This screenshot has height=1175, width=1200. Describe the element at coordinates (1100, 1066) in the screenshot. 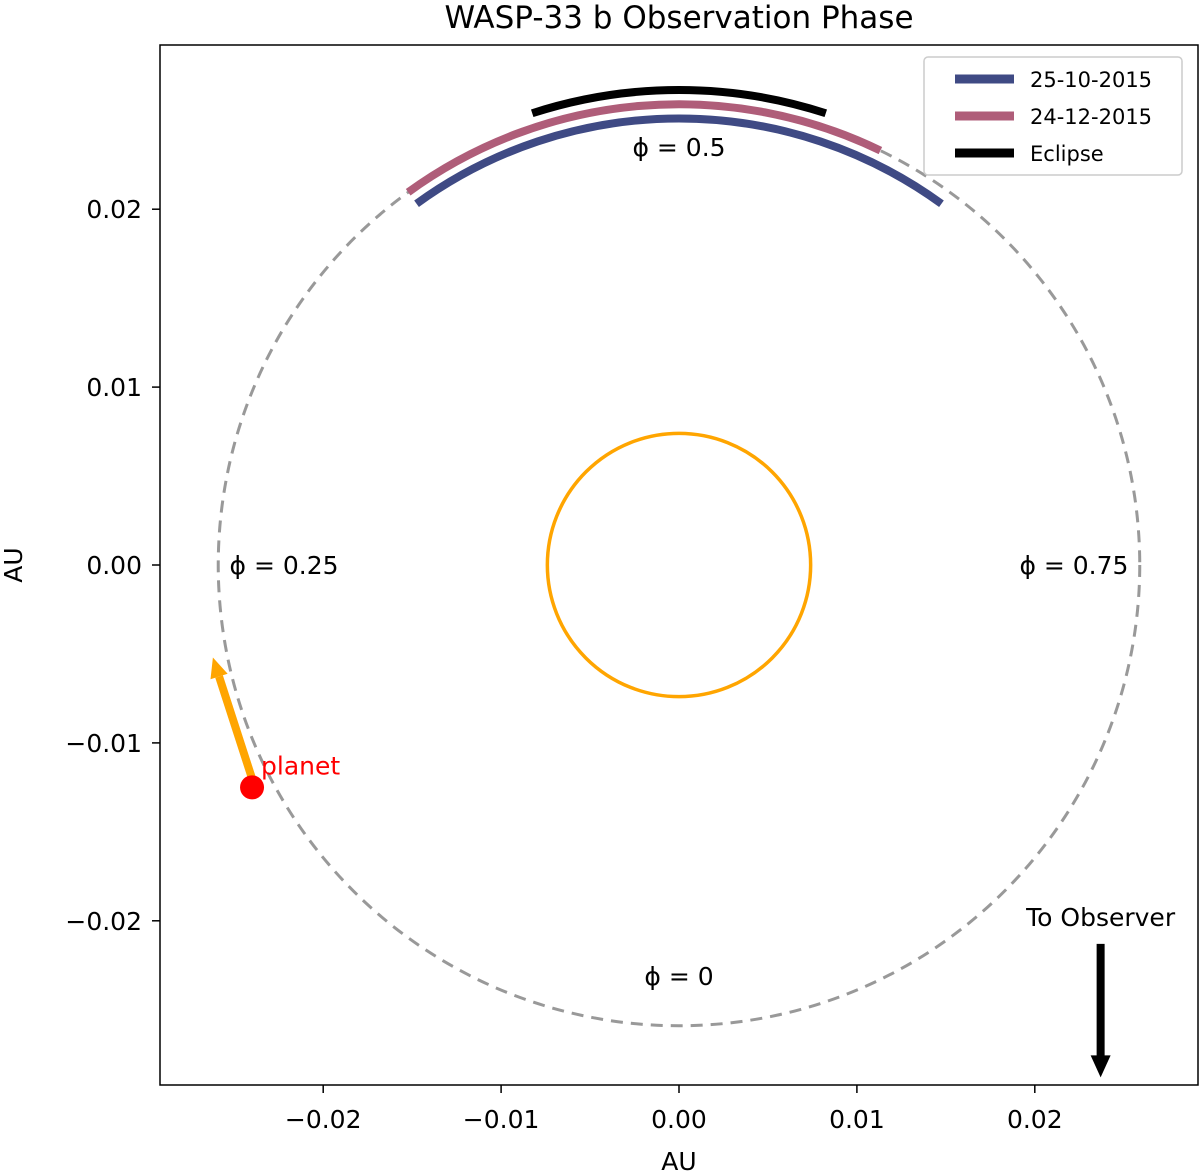

I see `observer-arrow-head` at that location.